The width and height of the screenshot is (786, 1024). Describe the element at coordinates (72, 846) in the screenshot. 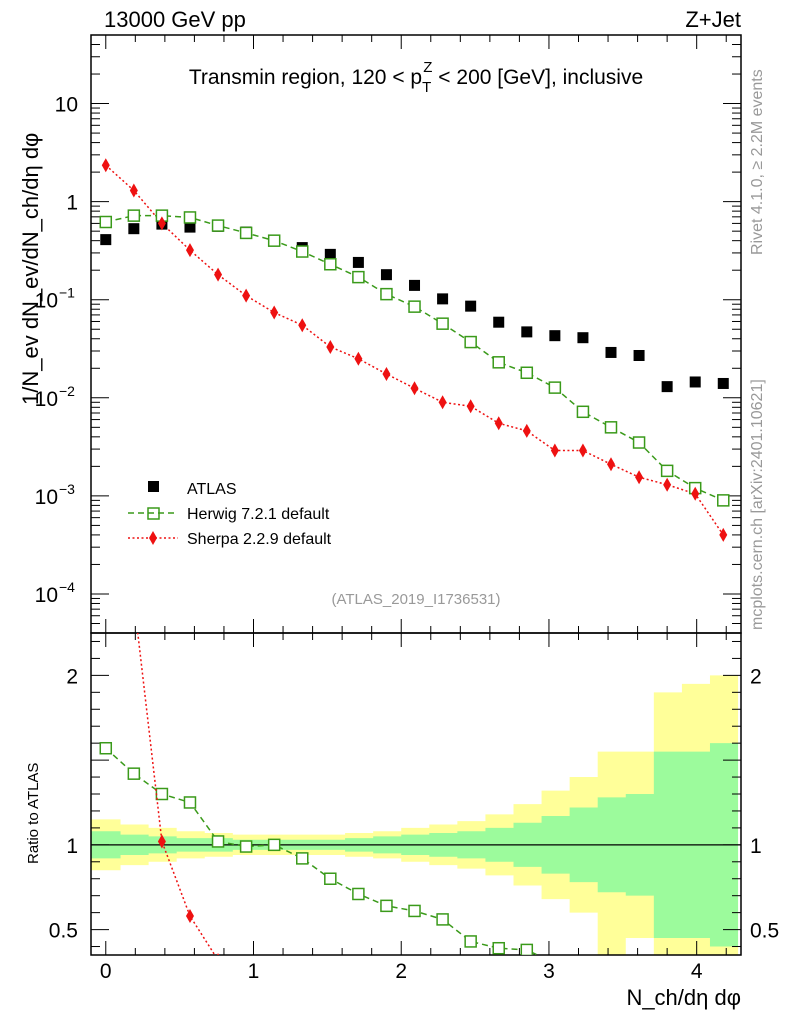

I see `ratio-y-tick-label: 1` at that location.